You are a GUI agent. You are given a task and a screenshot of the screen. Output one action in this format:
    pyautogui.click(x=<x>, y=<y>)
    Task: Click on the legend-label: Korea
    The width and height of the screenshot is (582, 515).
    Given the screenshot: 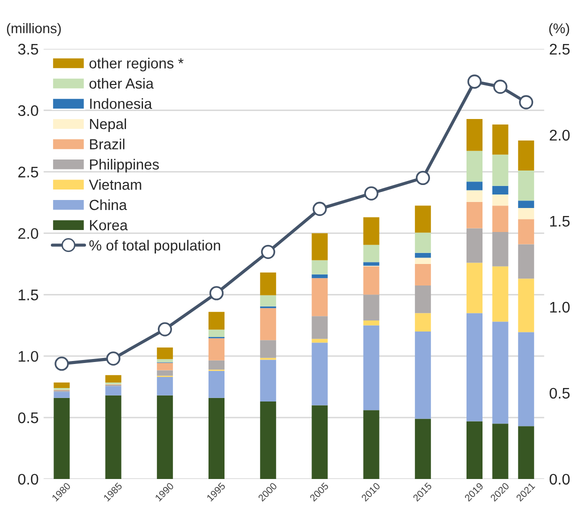 What is the action you would take?
    pyautogui.click(x=109, y=225)
    